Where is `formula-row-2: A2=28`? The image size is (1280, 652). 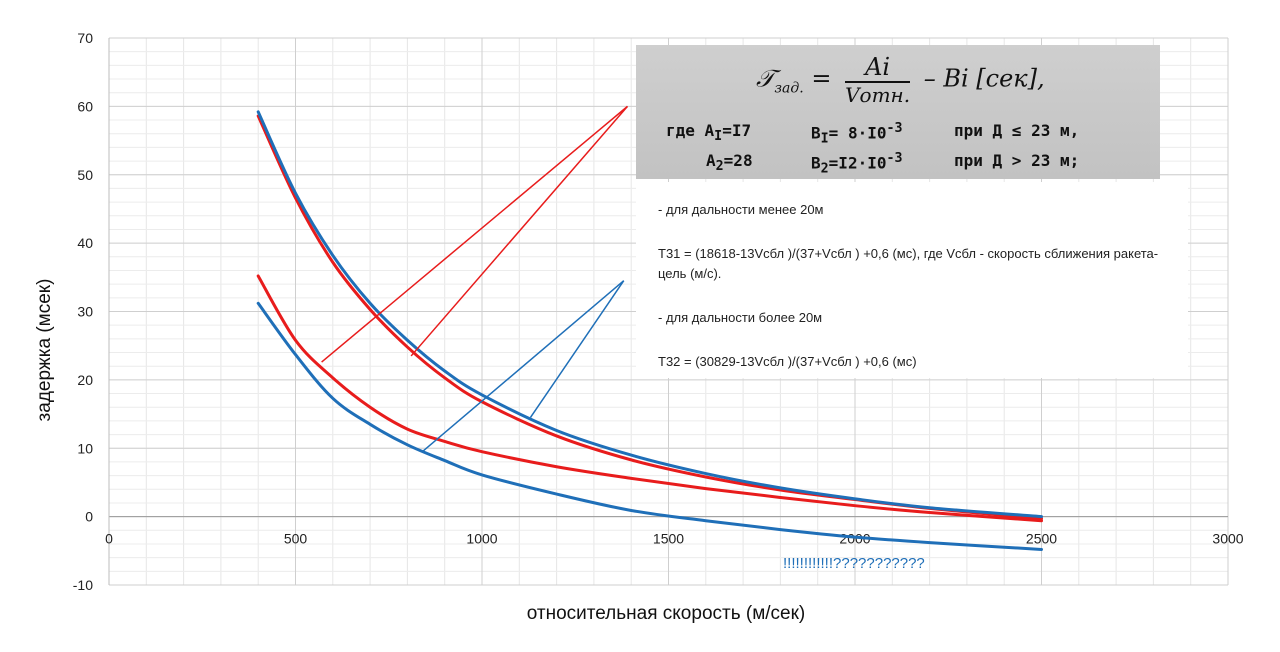
formula-row-2: A2=28 is located at coordinates (729, 162).